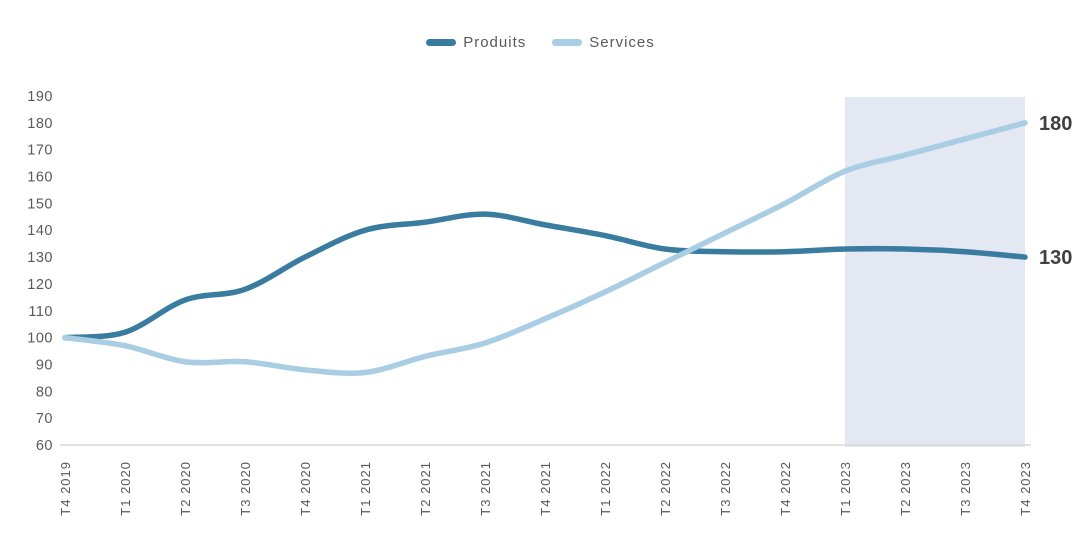 The image size is (1081, 543). I want to click on y-axis-tick-label: 180, so click(40, 124).